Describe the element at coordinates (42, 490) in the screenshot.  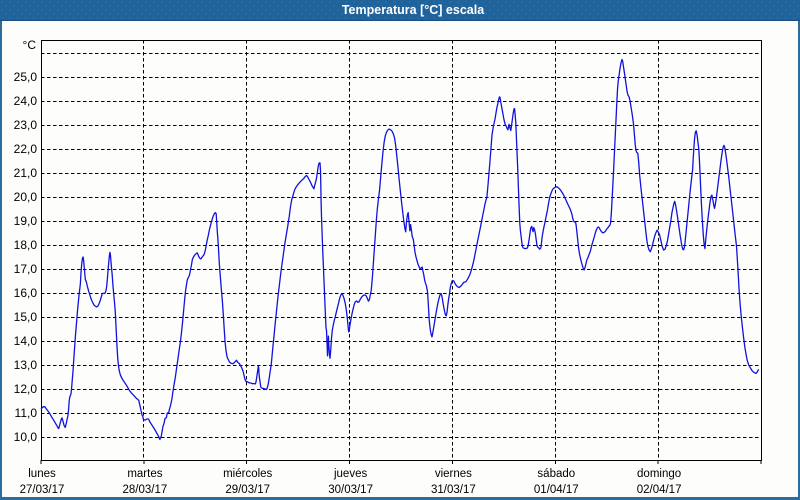
I see `svg-text: 27/03/17` at that location.